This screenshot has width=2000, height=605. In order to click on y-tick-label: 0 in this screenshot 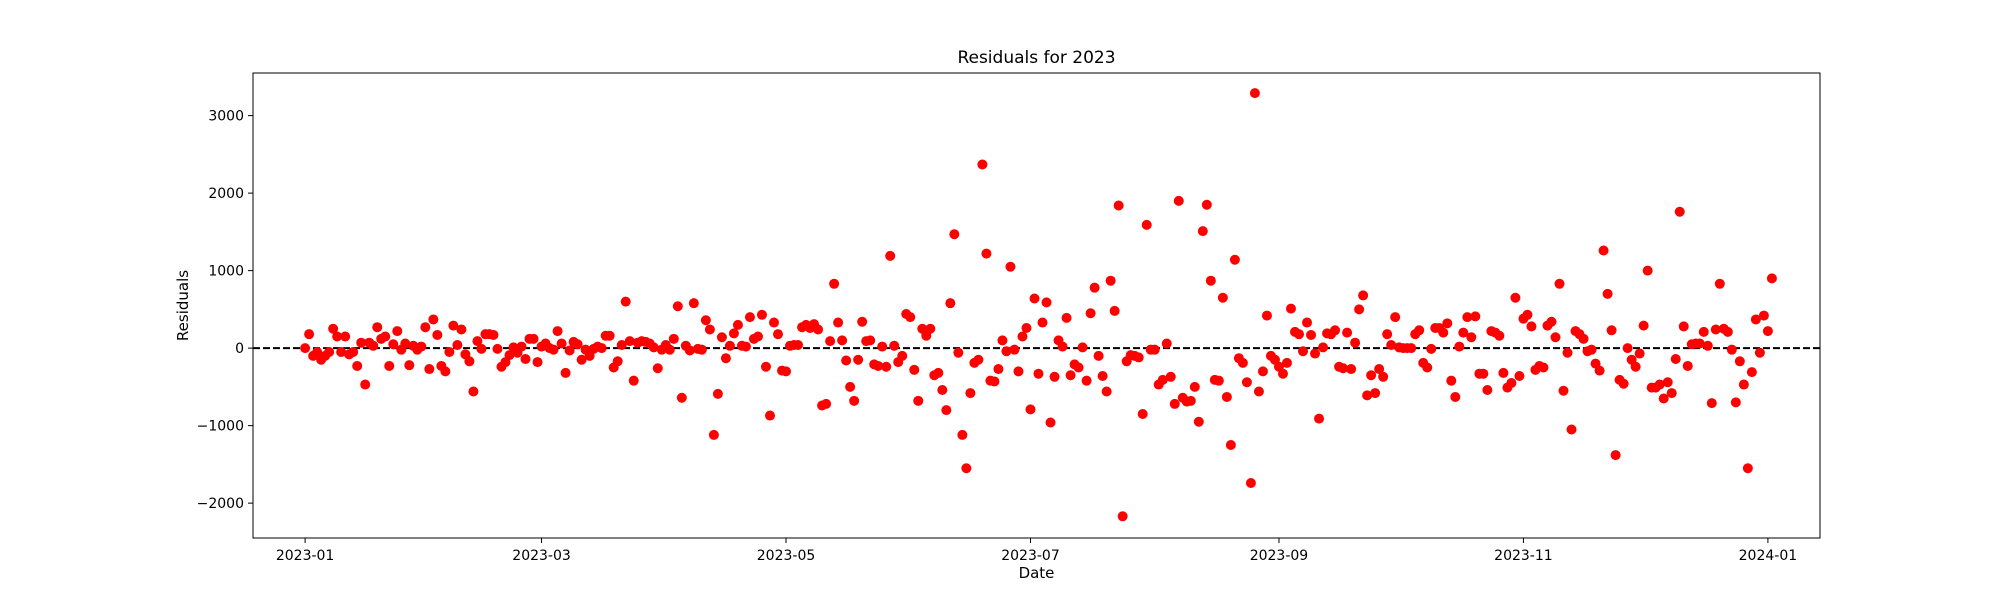, I will do `click(239, 349)`.